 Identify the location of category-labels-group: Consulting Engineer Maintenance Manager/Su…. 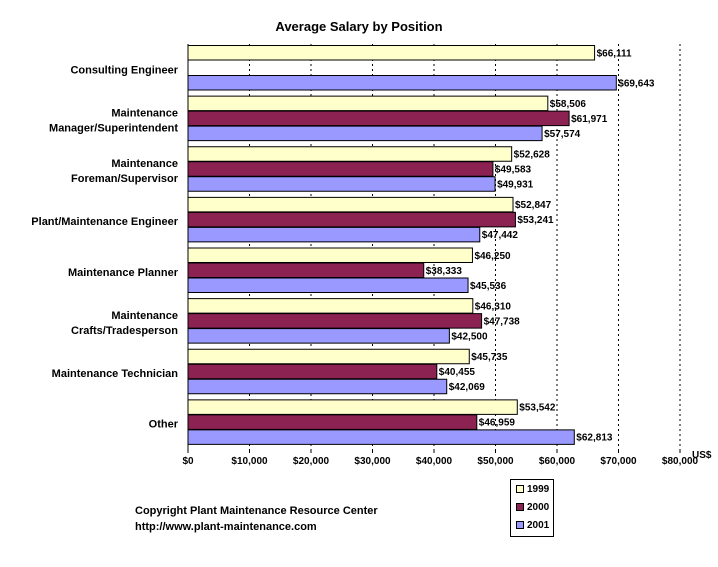
(104, 247).